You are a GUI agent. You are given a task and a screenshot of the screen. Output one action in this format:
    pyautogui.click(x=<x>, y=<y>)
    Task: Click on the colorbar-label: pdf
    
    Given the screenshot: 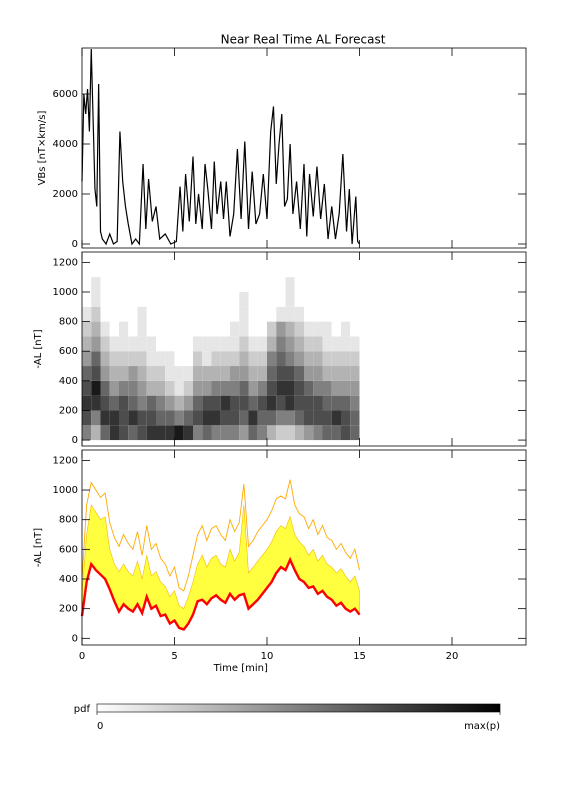 What is the action you would take?
    pyautogui.click(x=82, y=709)
    